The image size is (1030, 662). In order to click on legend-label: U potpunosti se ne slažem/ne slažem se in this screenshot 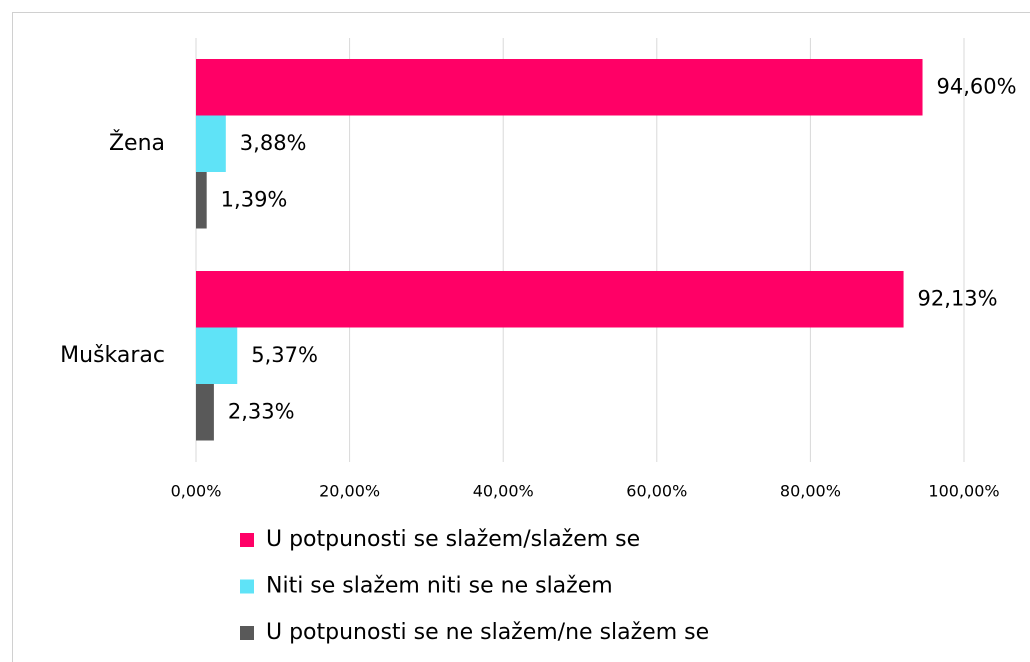, I will do `click(487, 632)`.